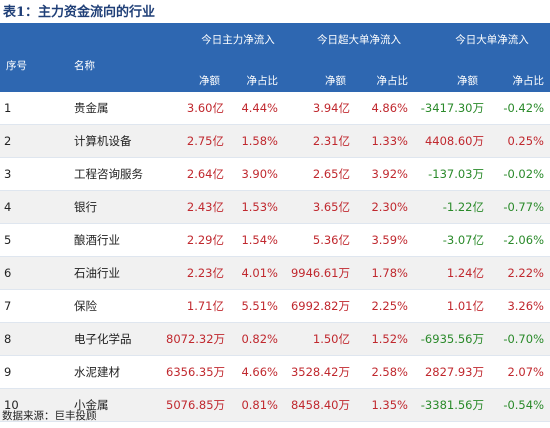  I want to click on cell-net-ratio: -0.02%, so click(520, 174).